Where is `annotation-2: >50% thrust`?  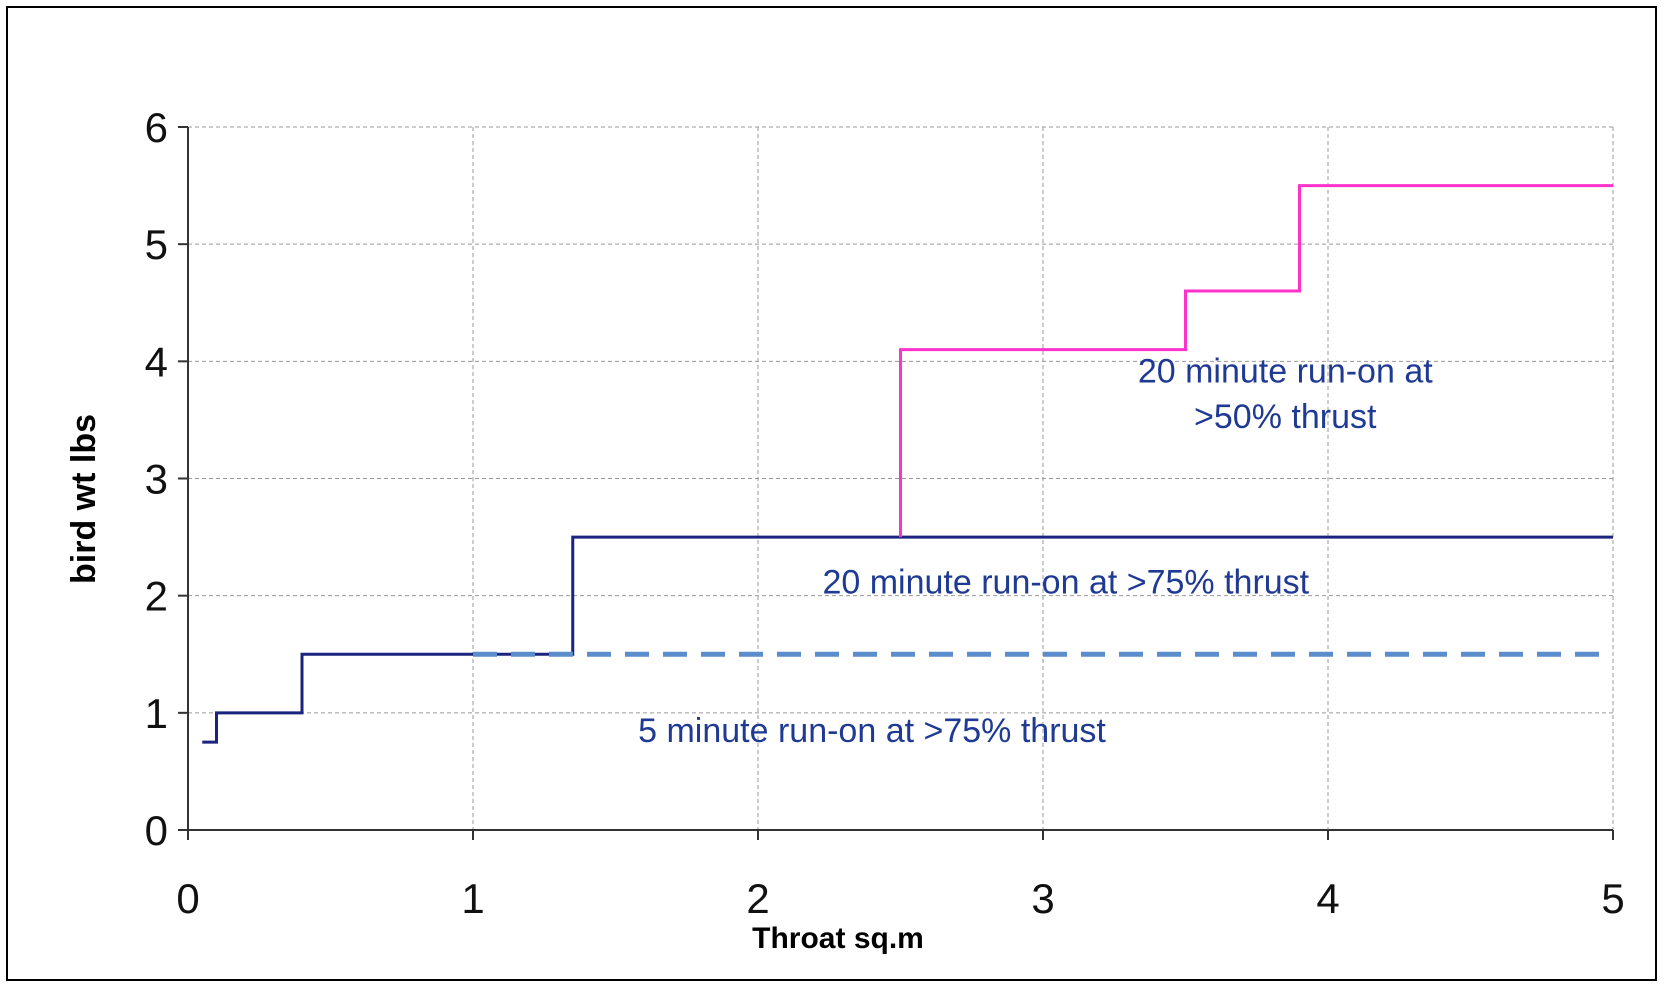
annotation-2: >50% thrust is located at coordinates (1285, 417).